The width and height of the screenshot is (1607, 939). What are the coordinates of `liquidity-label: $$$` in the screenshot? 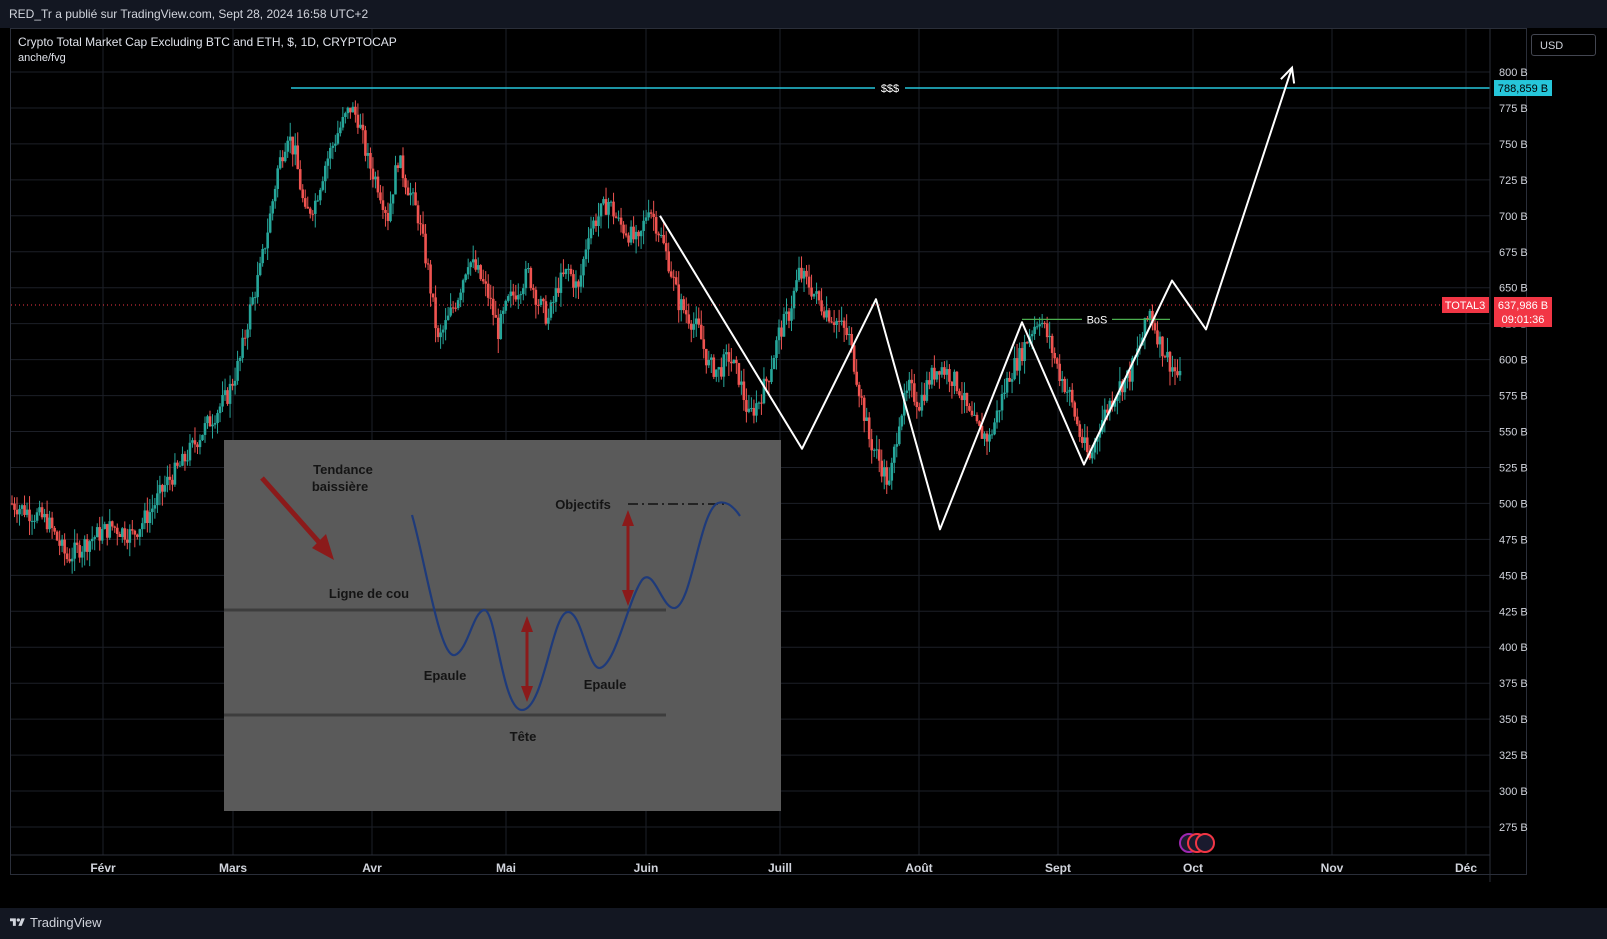 It's located at (890, 89).